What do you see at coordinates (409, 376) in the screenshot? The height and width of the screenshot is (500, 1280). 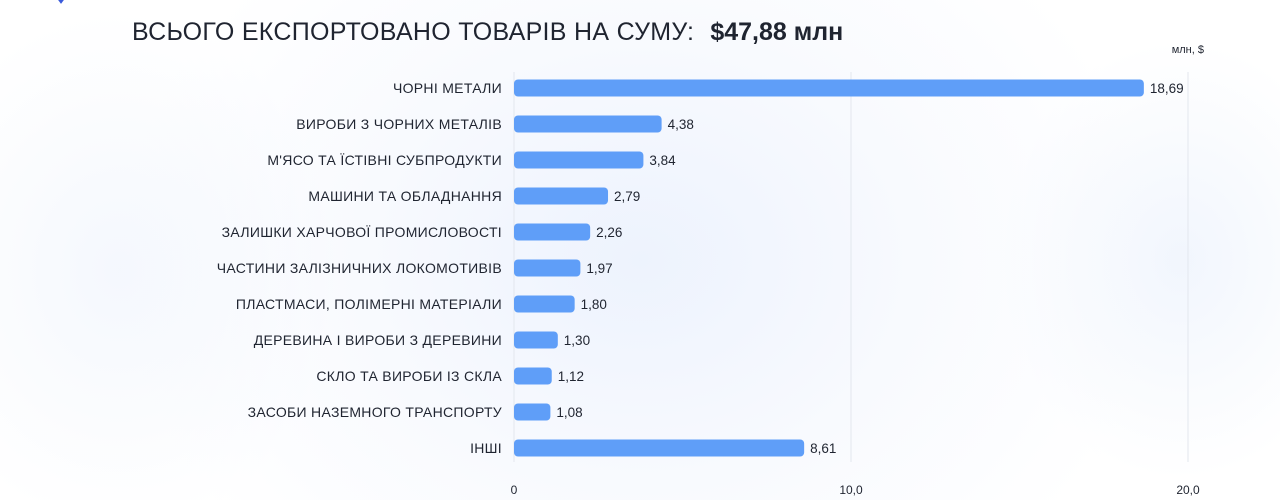 I see `category-label: СКЛО ТА ВИРОБИ ІЗ СКЛА` at bounding box center [409, 376].